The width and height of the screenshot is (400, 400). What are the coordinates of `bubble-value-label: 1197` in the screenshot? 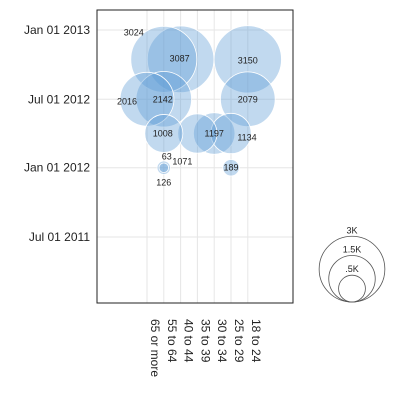 It's located at (214, 134).